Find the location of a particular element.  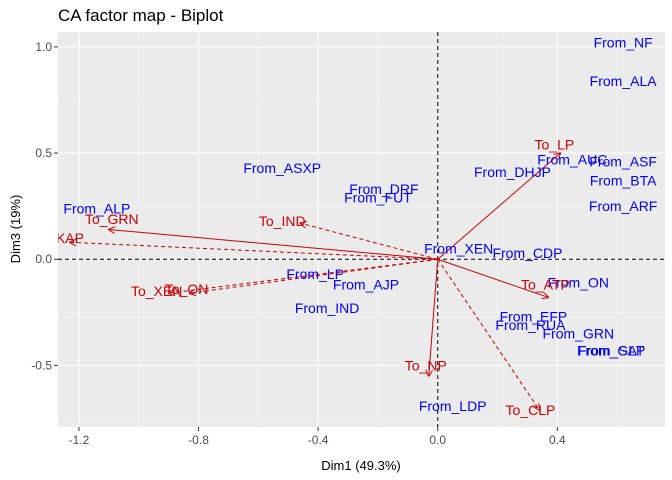

row-label-from-on: From_ON is located at coordinates (578, 283).